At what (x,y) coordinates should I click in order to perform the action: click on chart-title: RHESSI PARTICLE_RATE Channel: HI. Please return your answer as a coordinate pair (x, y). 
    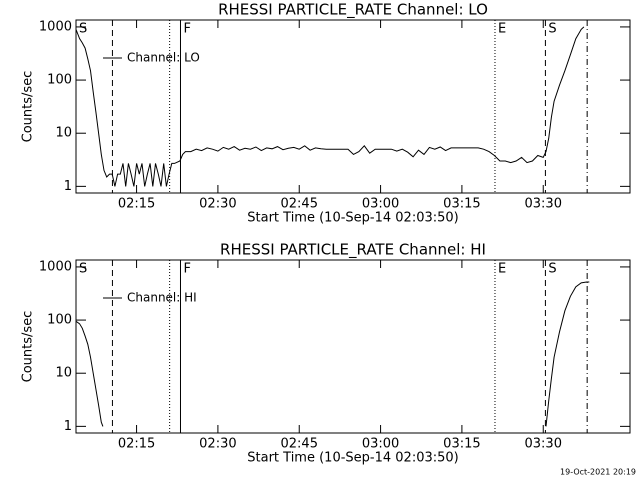
    Looking at the image, I should click on (353, 250).